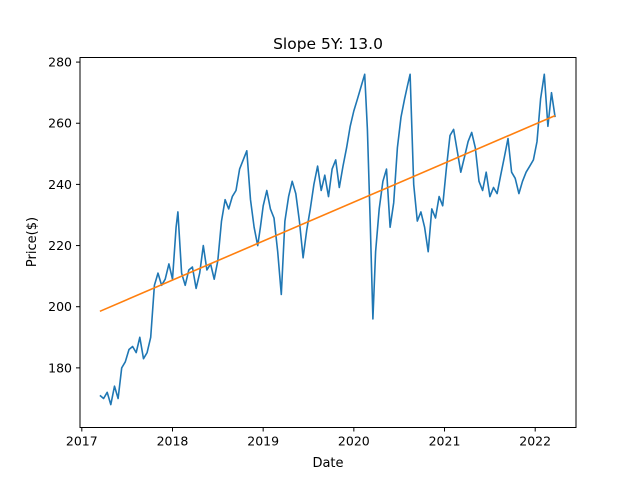  I want to click on x-axis: 2017 2018 2019 2020 2021 2022, so click(308, 438).